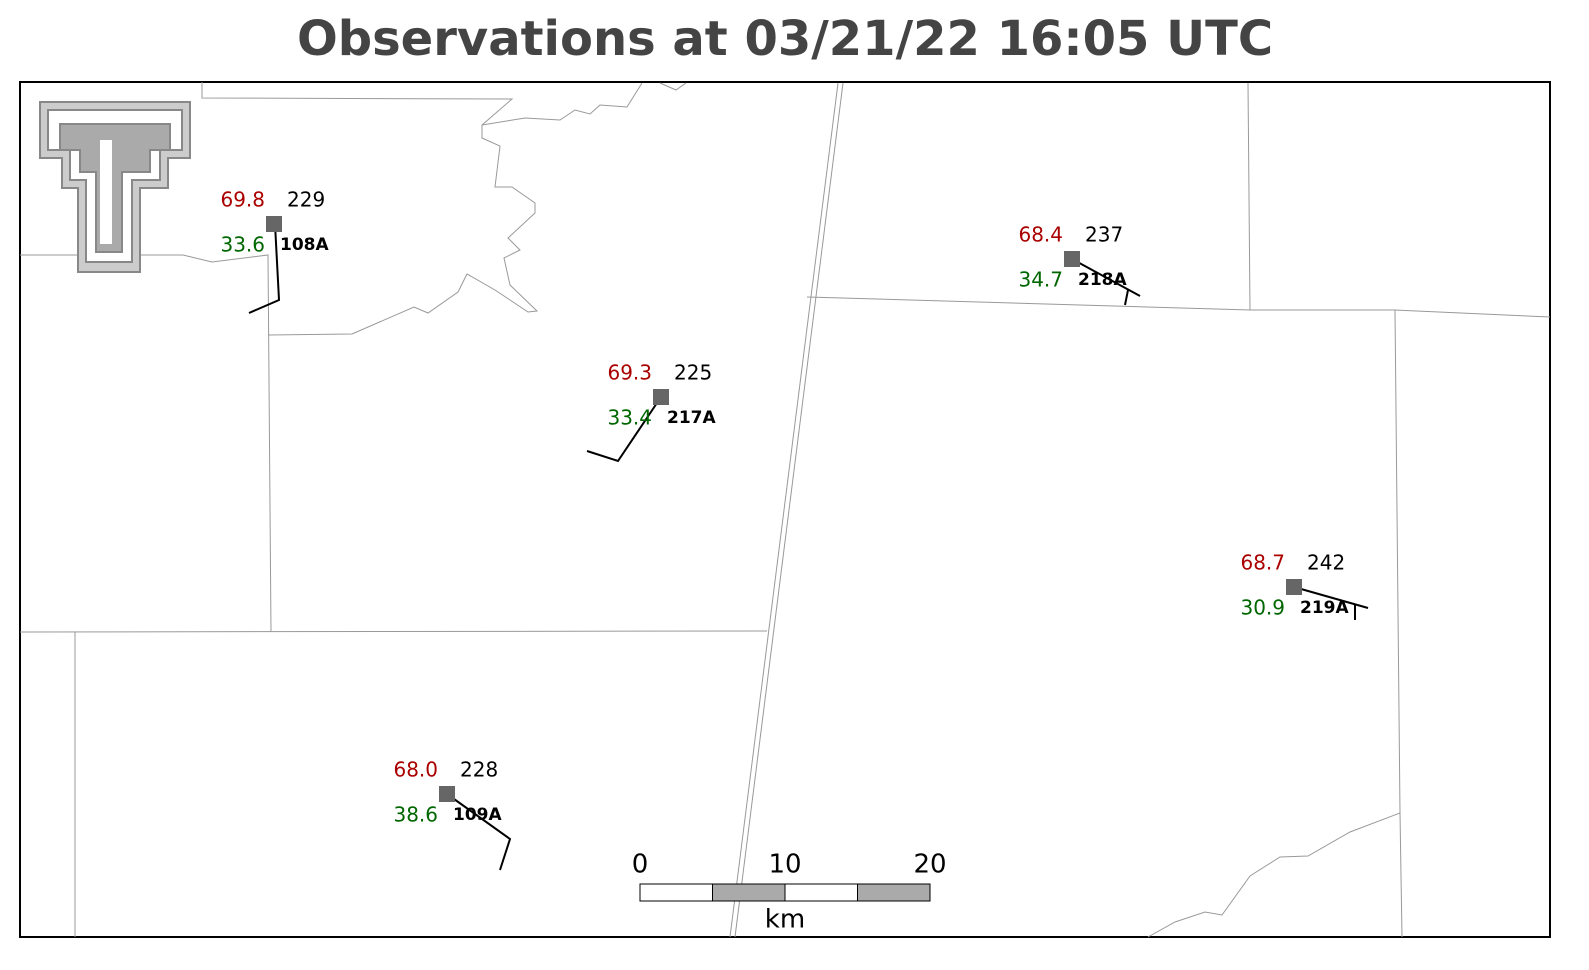 Image resolution: width=1589 pixels, height=970 pixels. I want to click on dewpoint: 30.9, so click(1262, 608).